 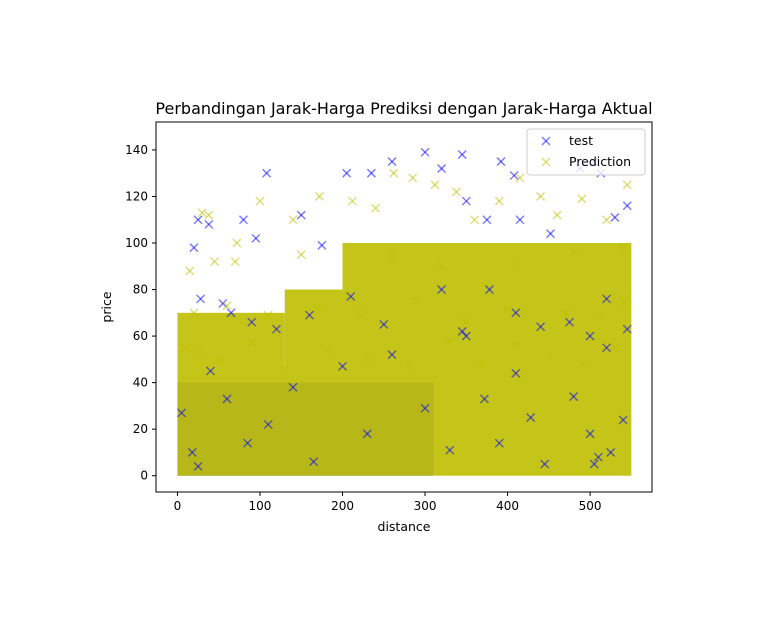 What do you see at coordinates (140, 336) in the screenshot?
I see `y-tick-label: 60` at bounding box center [140, 336].